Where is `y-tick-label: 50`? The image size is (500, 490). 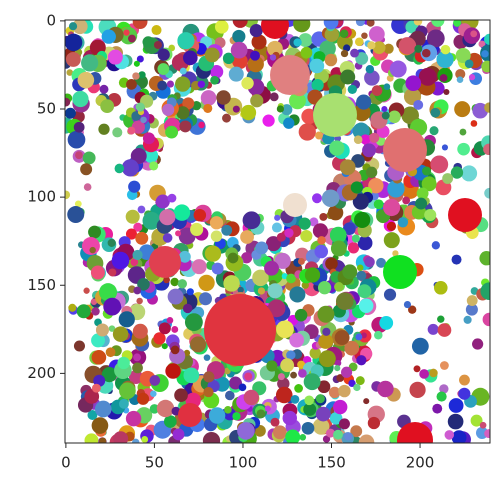 y-tick-label: 50 is located at coordinates (46, 109).